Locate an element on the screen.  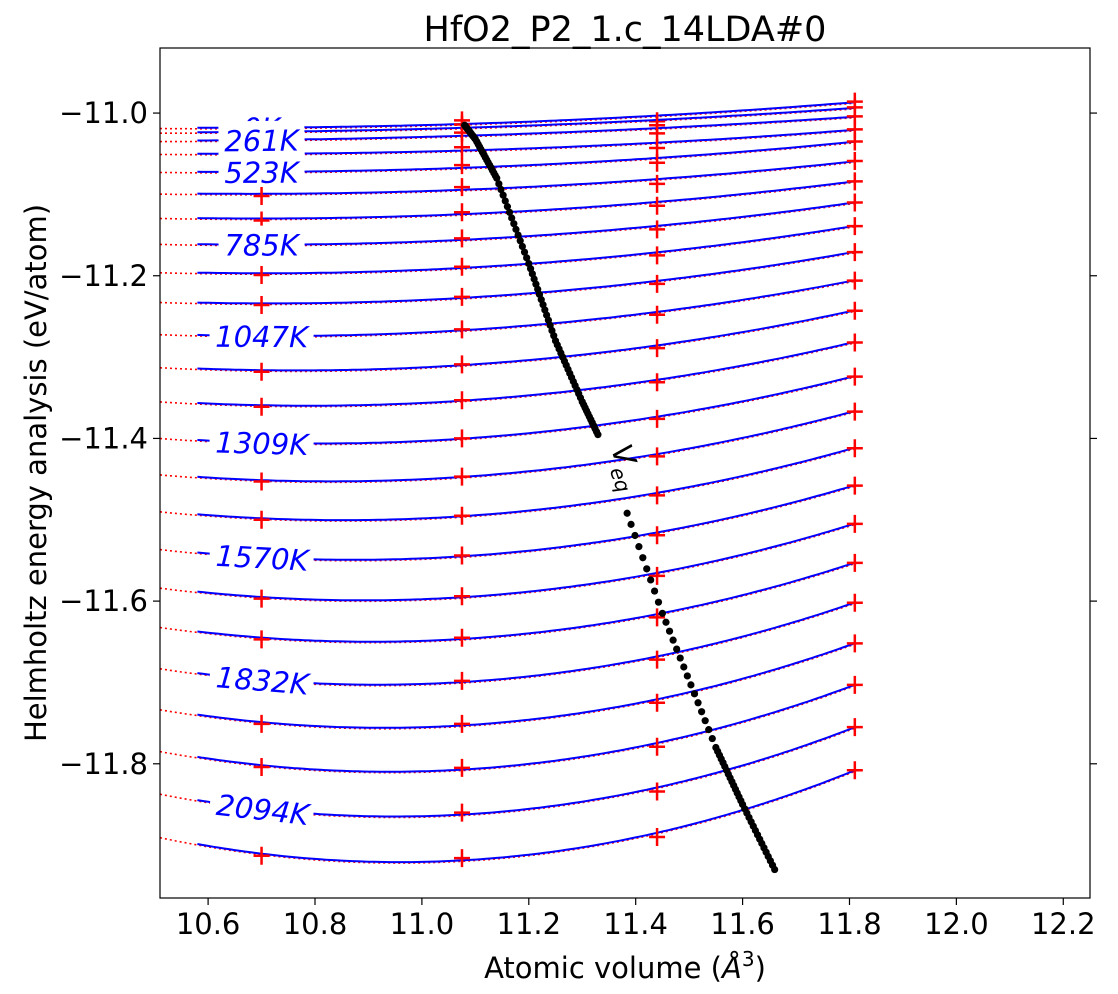
veq-label: Veq is located at coordinates (624, 467).